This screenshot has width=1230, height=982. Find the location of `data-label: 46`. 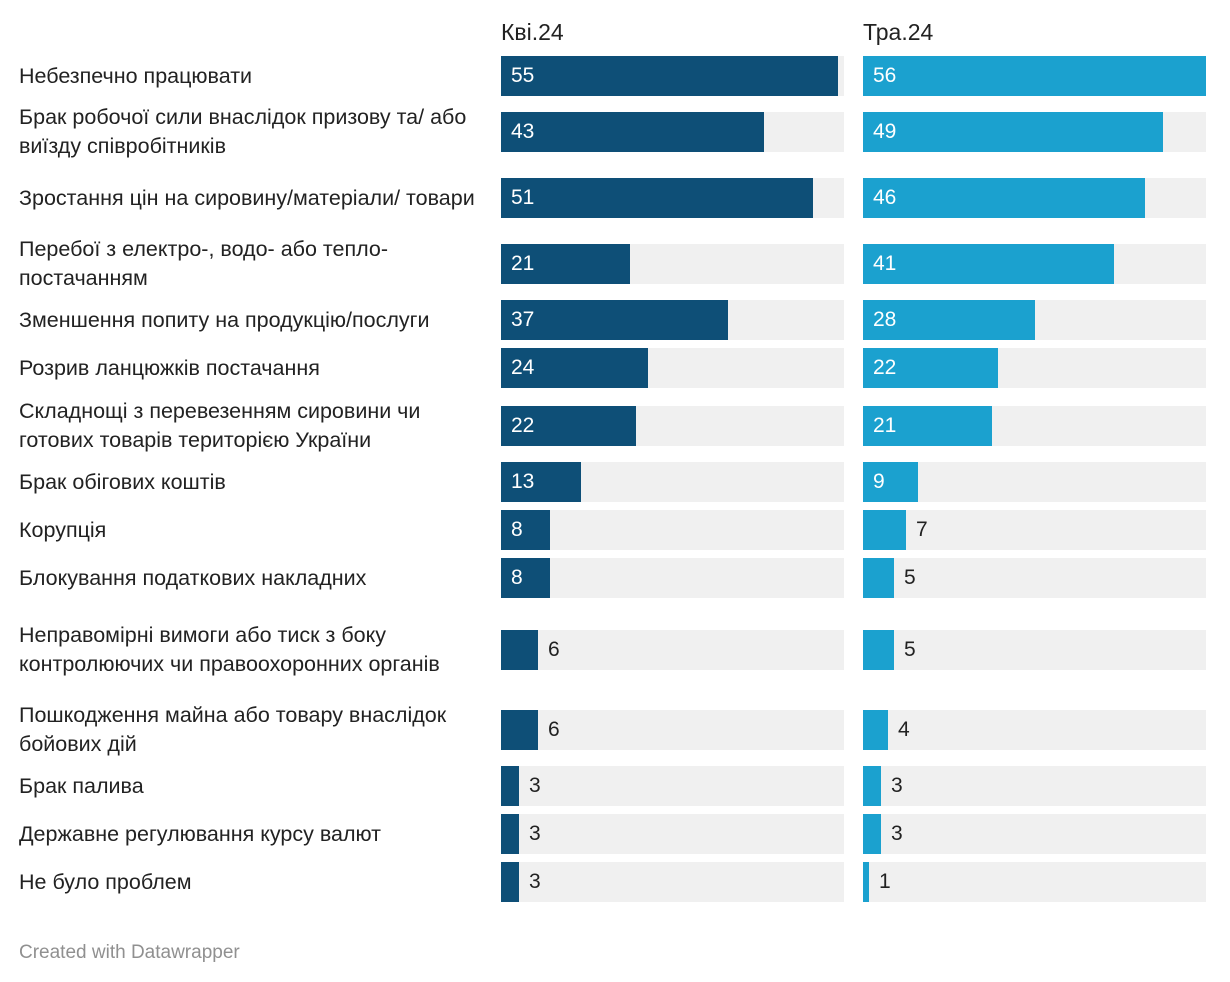

data-label: 46 is located at coordinates (885, 197).